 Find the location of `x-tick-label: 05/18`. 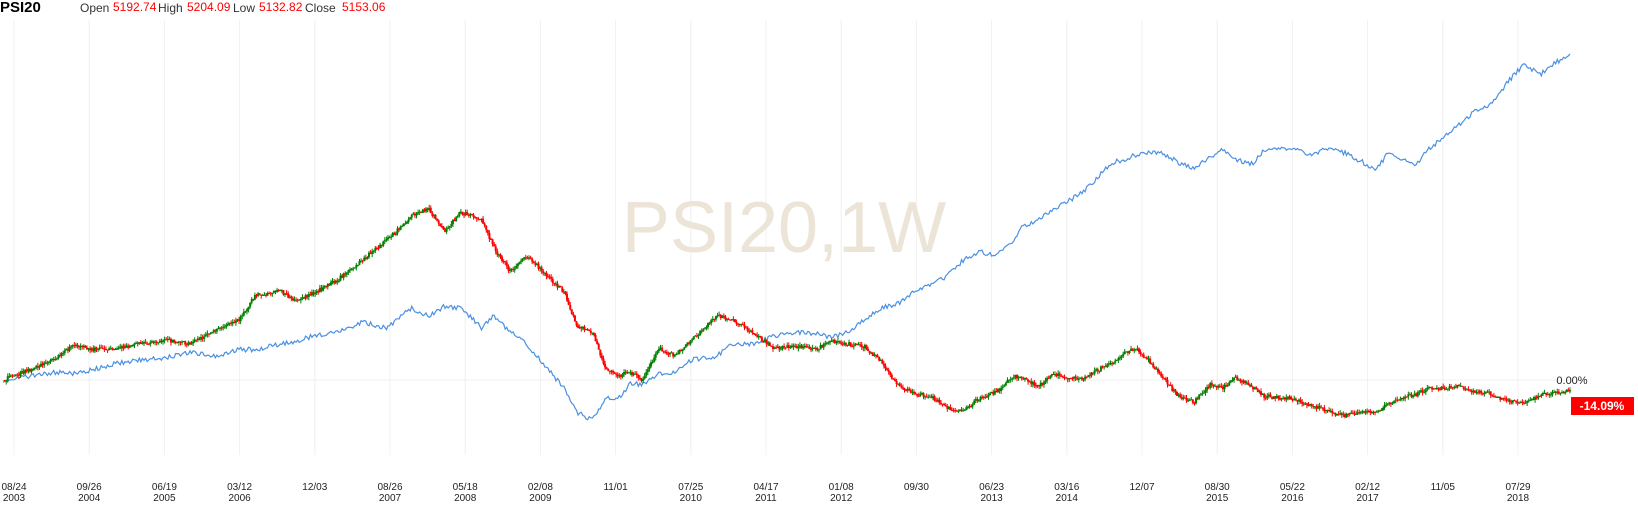

x-tick-label: 05/18 is located at coordinates (465, 487).